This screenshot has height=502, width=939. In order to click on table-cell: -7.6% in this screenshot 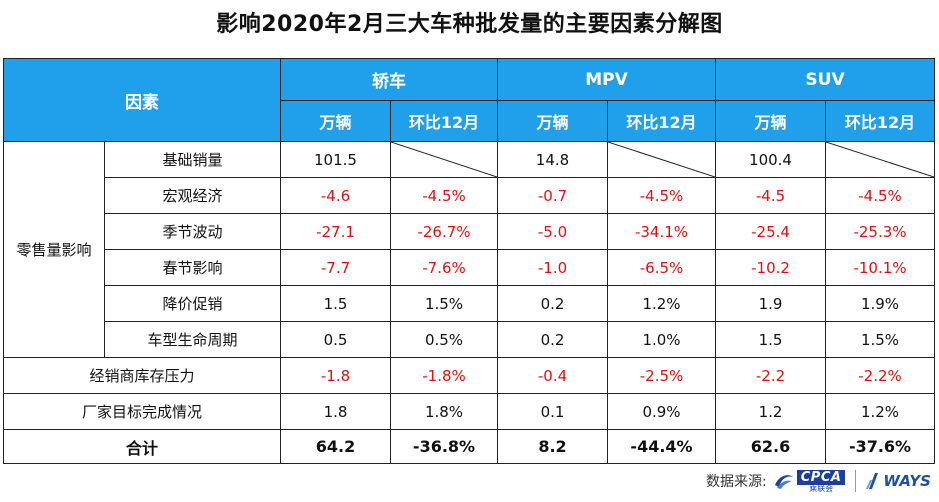, I will do `click(444, 267)`.